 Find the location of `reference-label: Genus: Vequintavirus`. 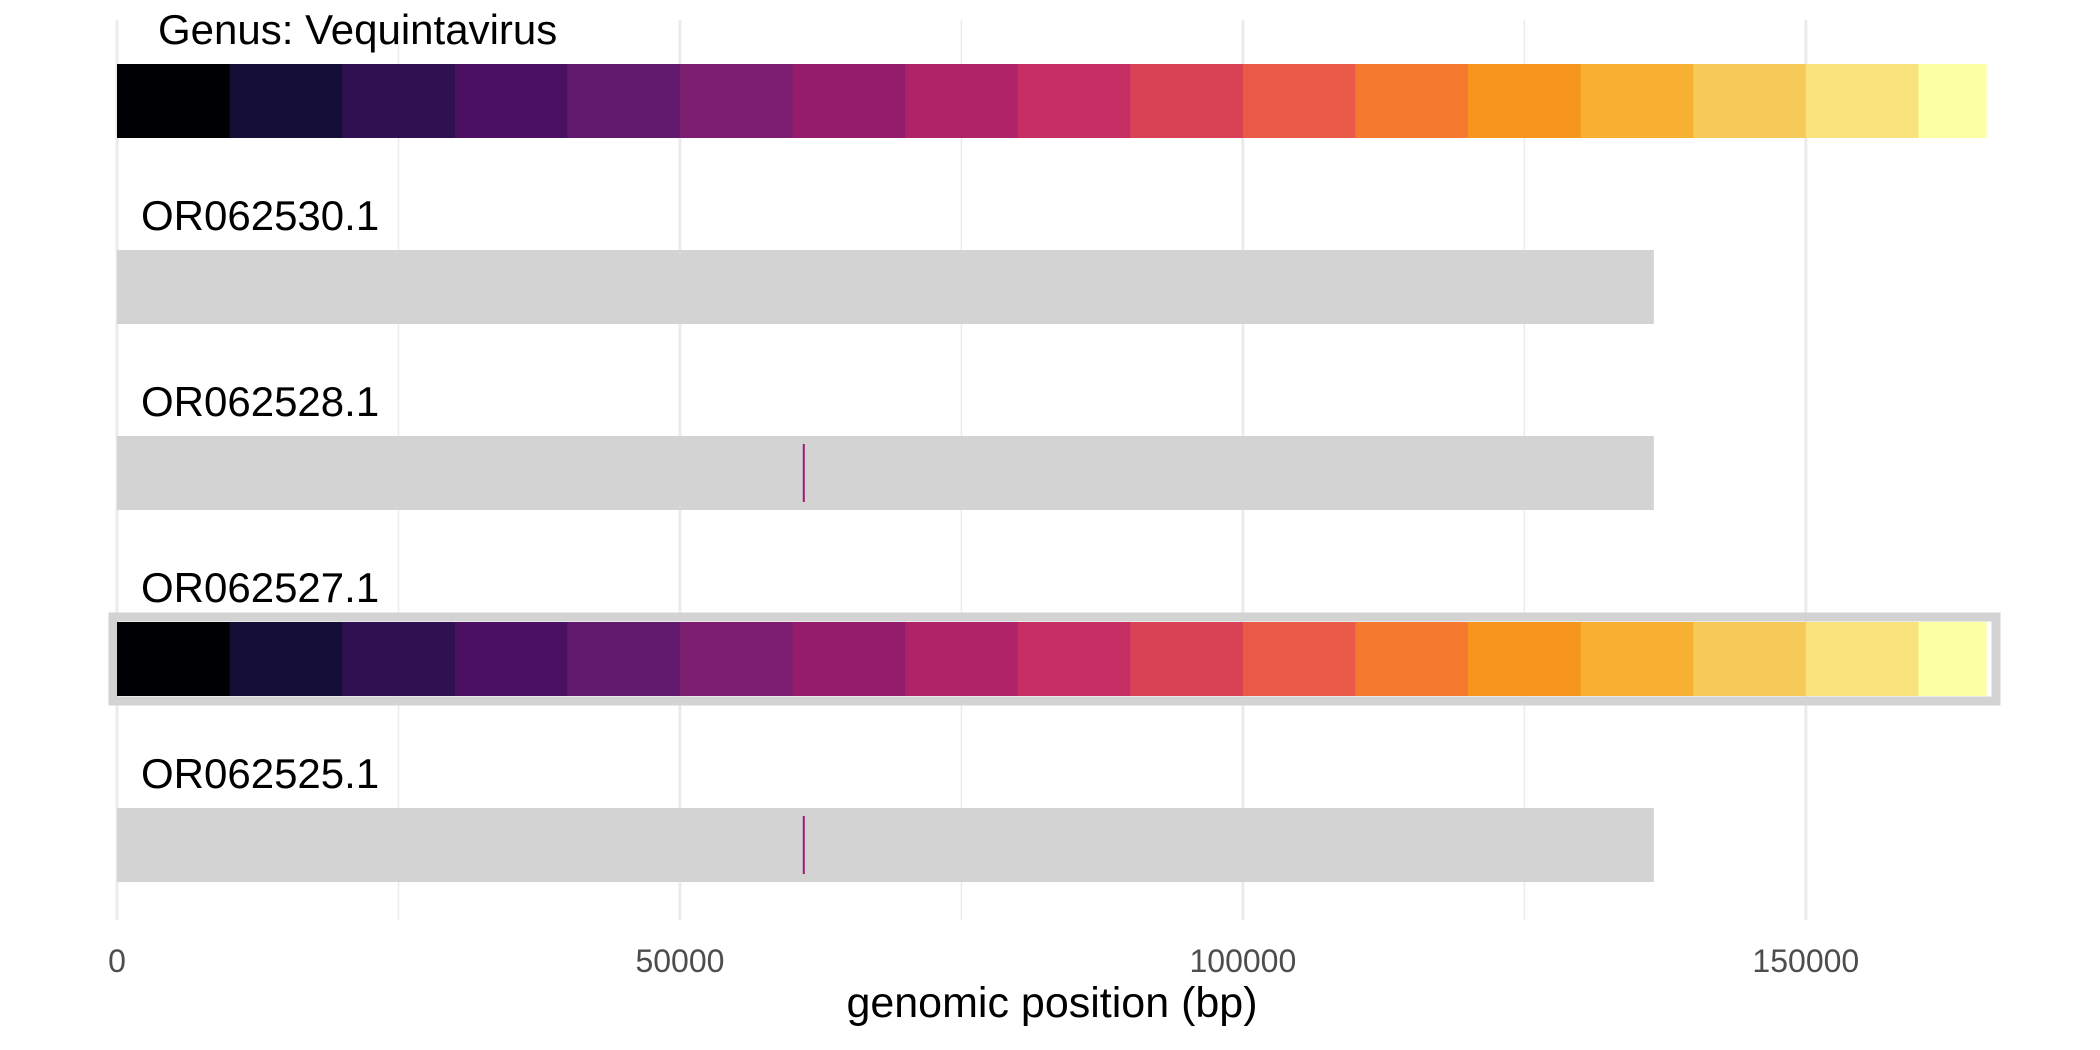

reference-label: Genus: Vequintavirus is located at coordinates (357, 29).